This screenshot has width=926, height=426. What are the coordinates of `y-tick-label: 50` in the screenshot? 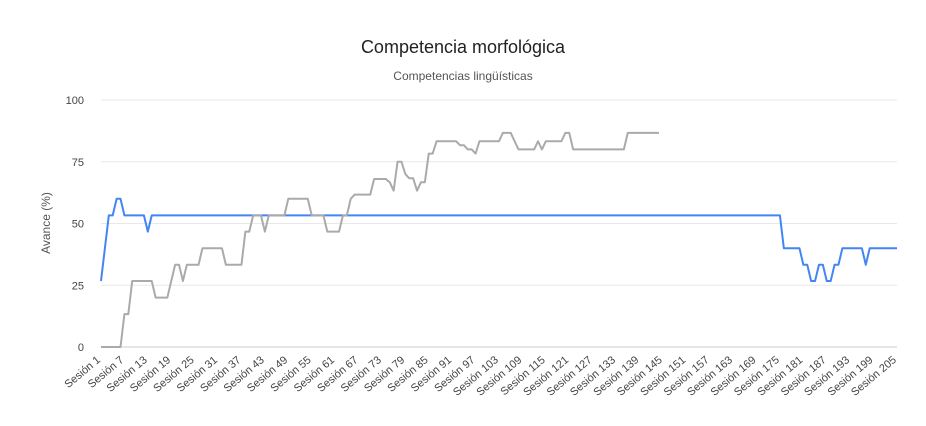 It's located at (78, 225).